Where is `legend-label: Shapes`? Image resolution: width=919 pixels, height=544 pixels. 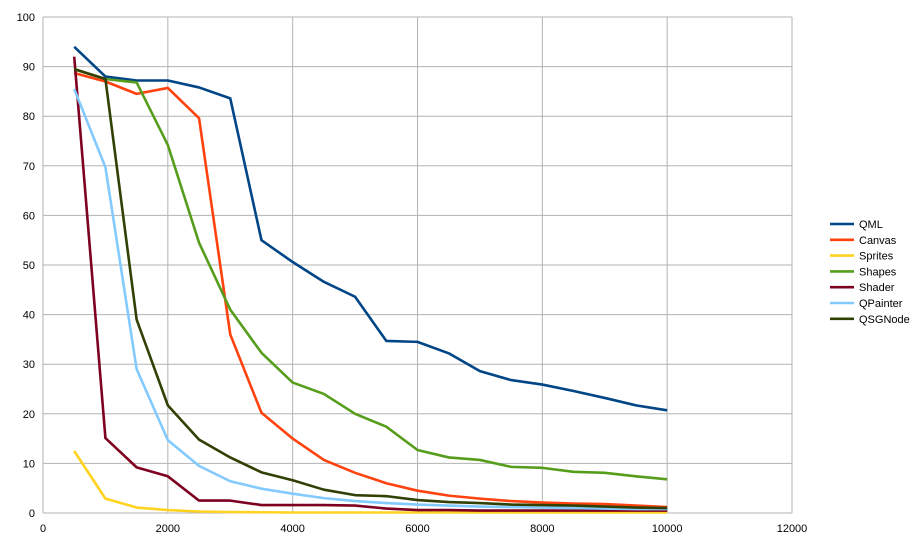 legend-label: Shapes is located at coordinates (878, 272).